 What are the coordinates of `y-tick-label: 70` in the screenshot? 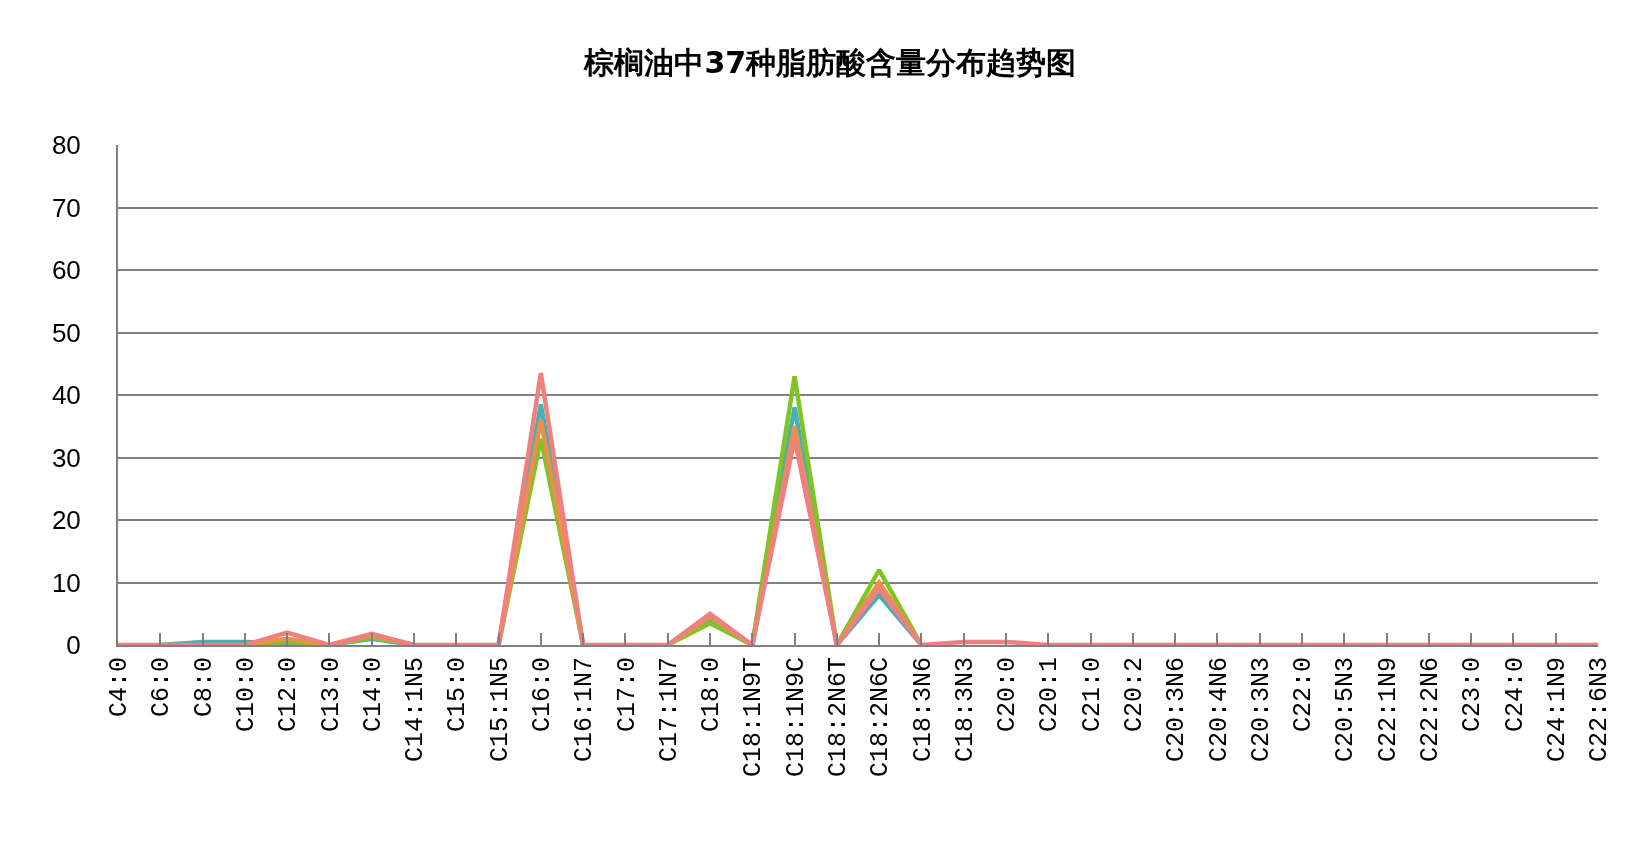 It's located at (66, 207).